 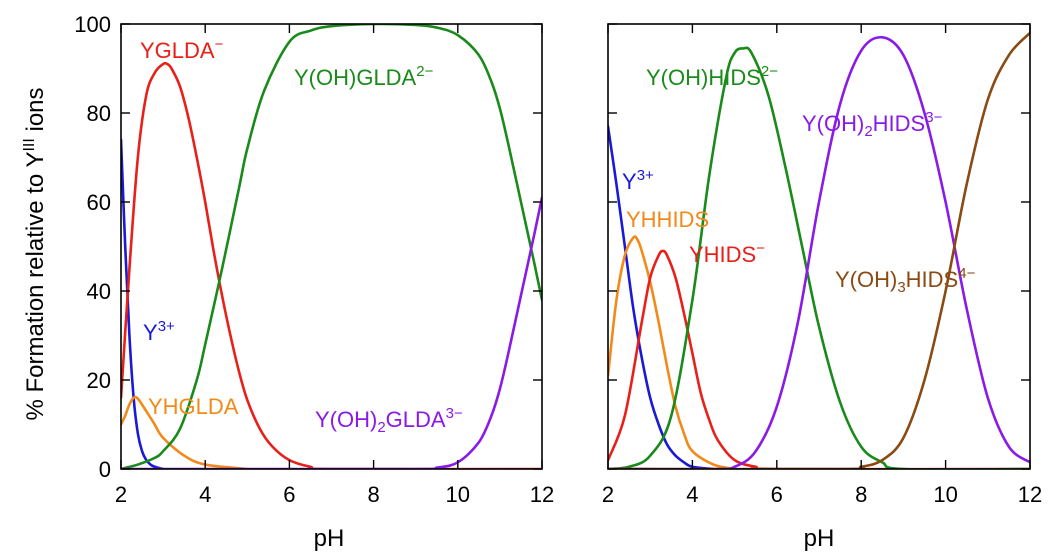 What do you see at coordinates (1030, 494) in the screenshot?
I see `right-x-tick-label-5: 12` at bounding box center [1030, 494].